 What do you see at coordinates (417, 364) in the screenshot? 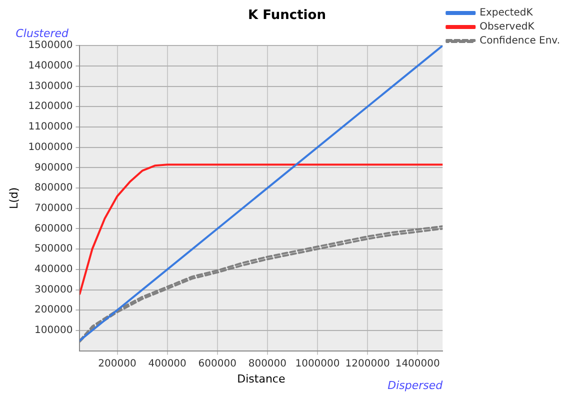
I see `x-tick-label: 1400000` at bounding box center [417, 364].